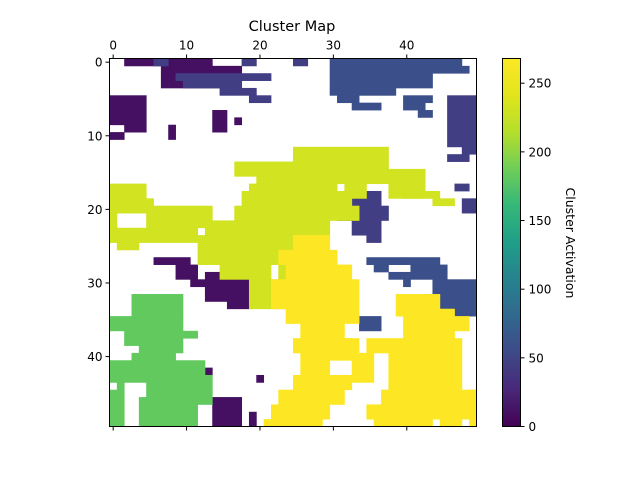  What do you see at coordinates (540, 290) in the screenshot?
I see `colorbar-tick-label: 100` at bounding box center [540, 290].